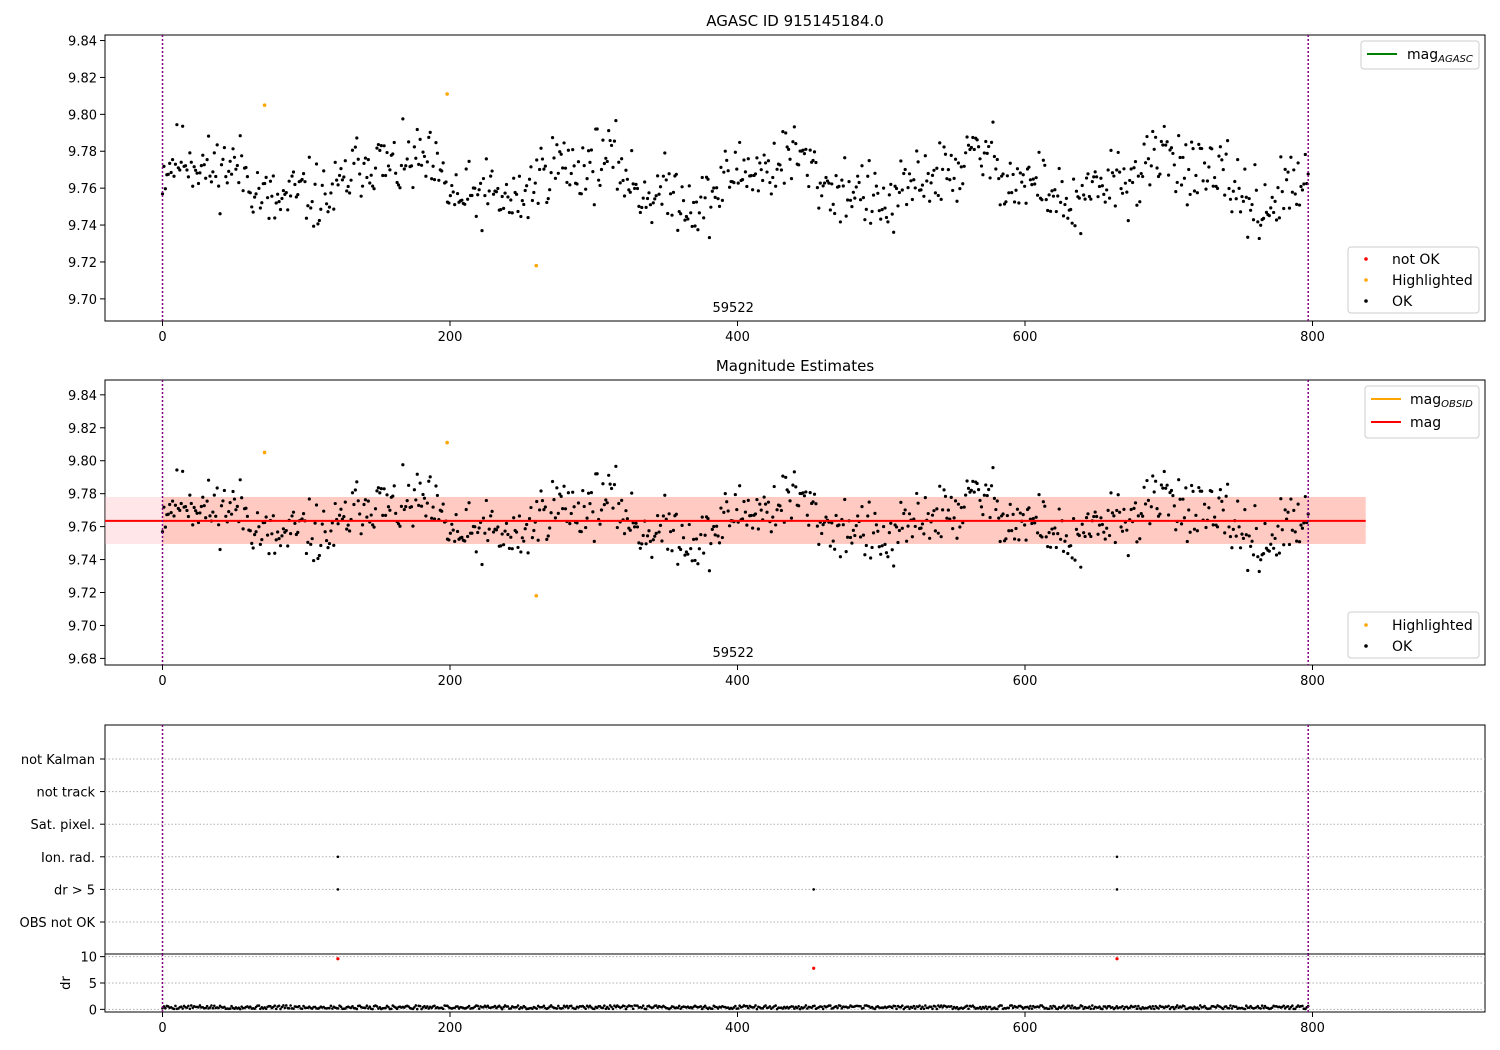 This screenshot has height=1050, width=1500. What do you see at coordinates (447, 442) in the screenshot?
I see `p2-highlighted-point` at bounding box center [447, 442].